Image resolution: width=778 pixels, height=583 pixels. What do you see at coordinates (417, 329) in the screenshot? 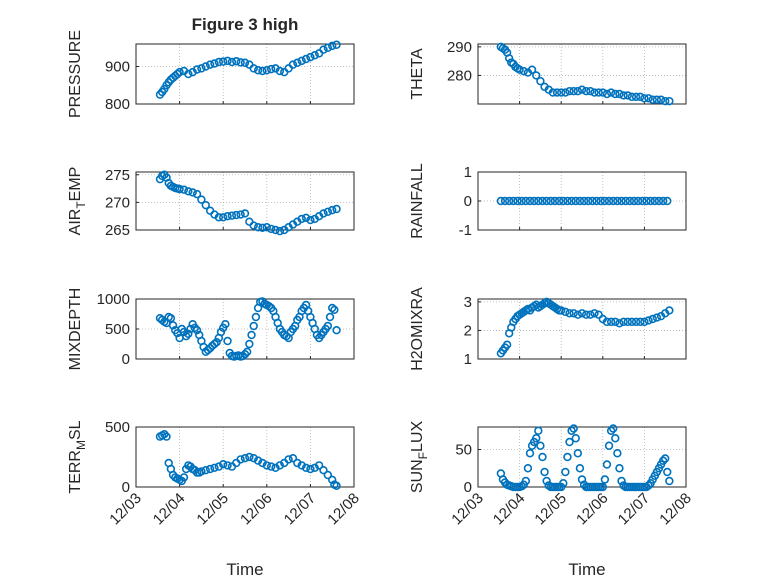
I see `y-axis-label: H2OMIXRA` at bounding box center [417, 329].